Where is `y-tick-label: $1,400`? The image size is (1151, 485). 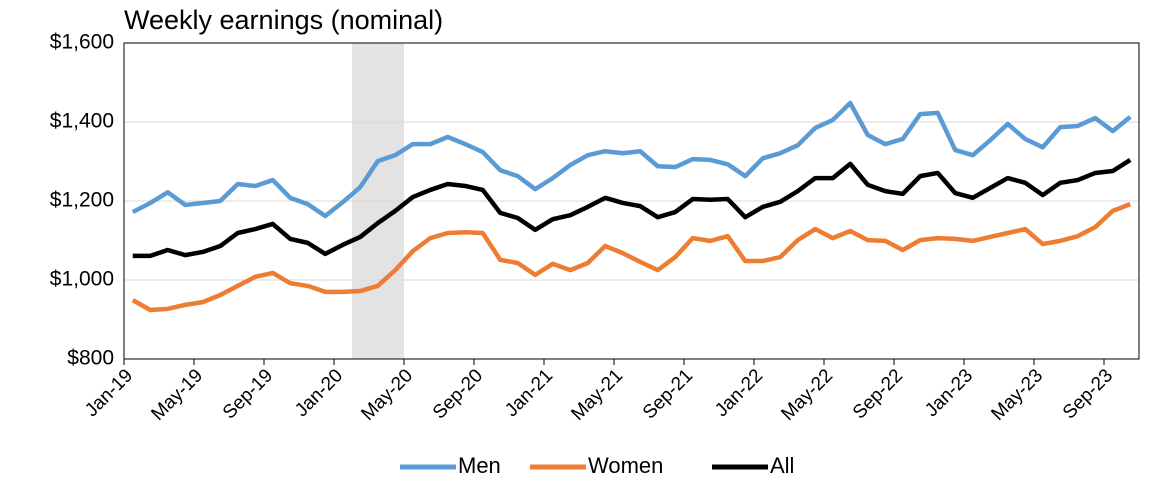 y-tick-label: $1,400 is located at coordinates (82, 121).